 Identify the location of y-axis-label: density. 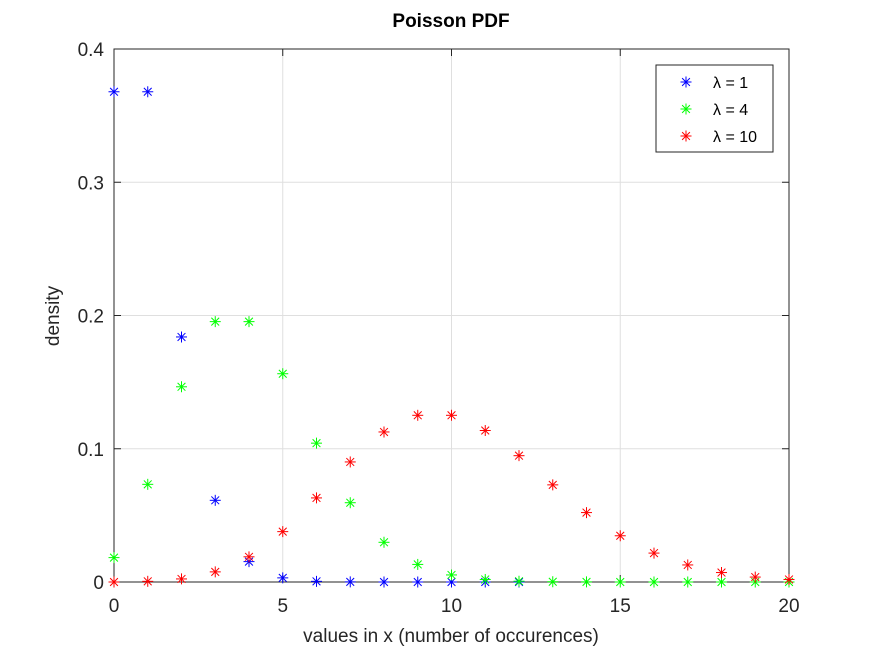
(53, 315).